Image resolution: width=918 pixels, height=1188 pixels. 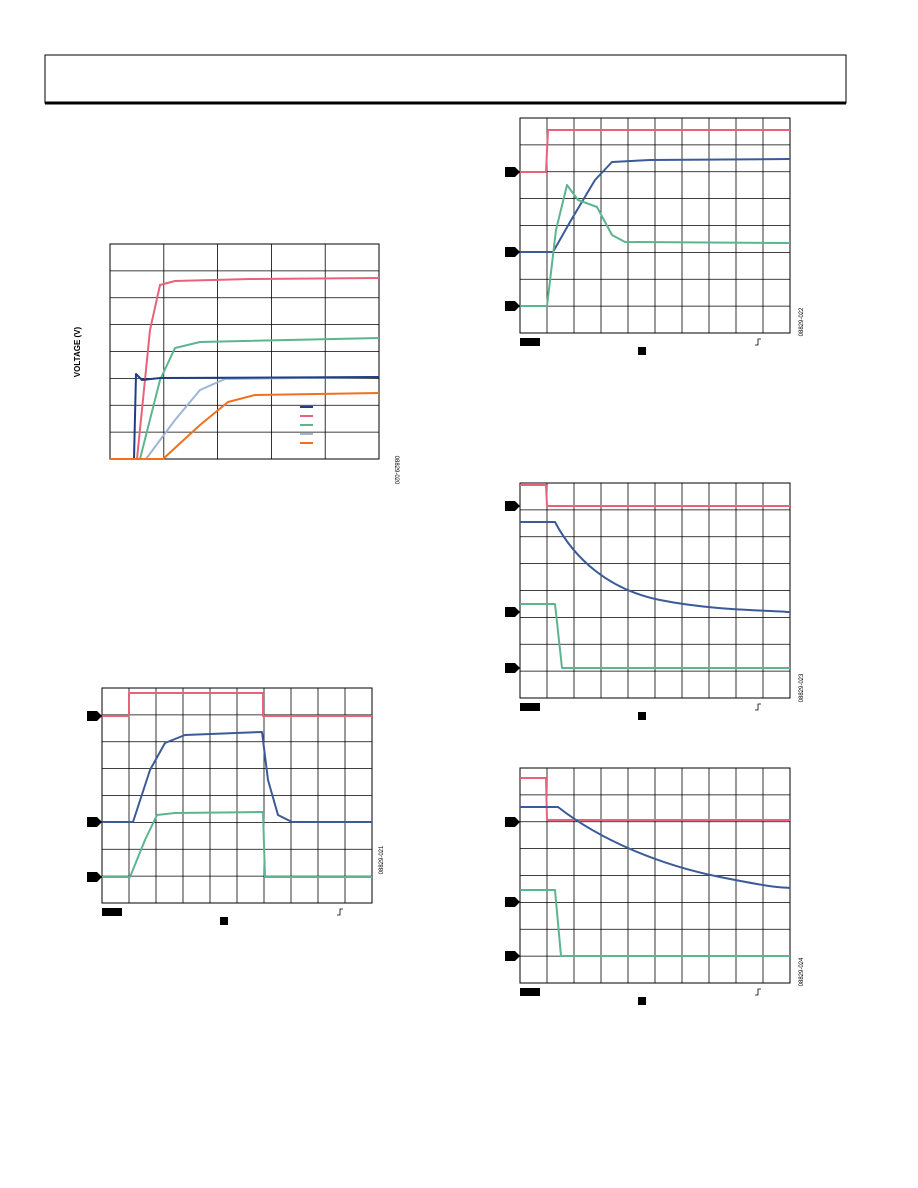 I want to click on figure-id: 08829-023, so click(x=802, y=687).